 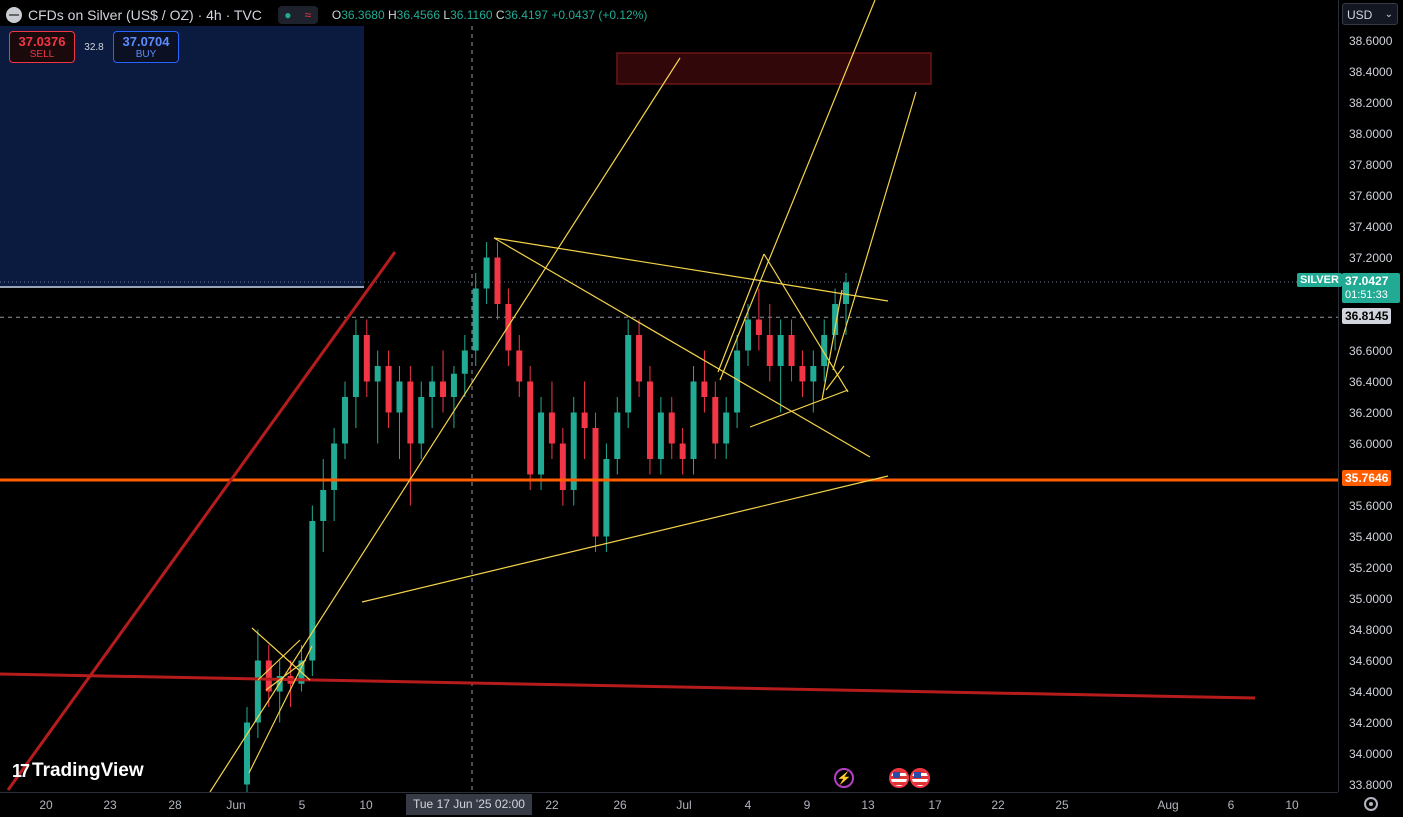 What do you see at coordinates (1367, 281) in the screenshot?
I see `last-price: 37.0427` at bounding box center [1367, 281].